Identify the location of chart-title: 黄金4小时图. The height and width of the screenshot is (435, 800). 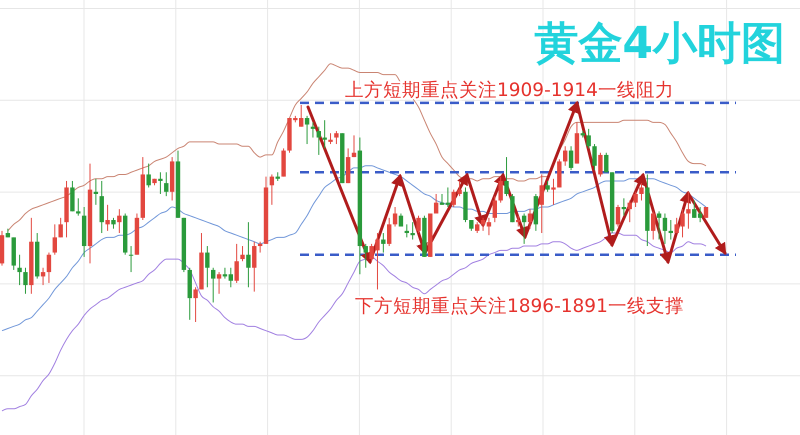
(659, 43).